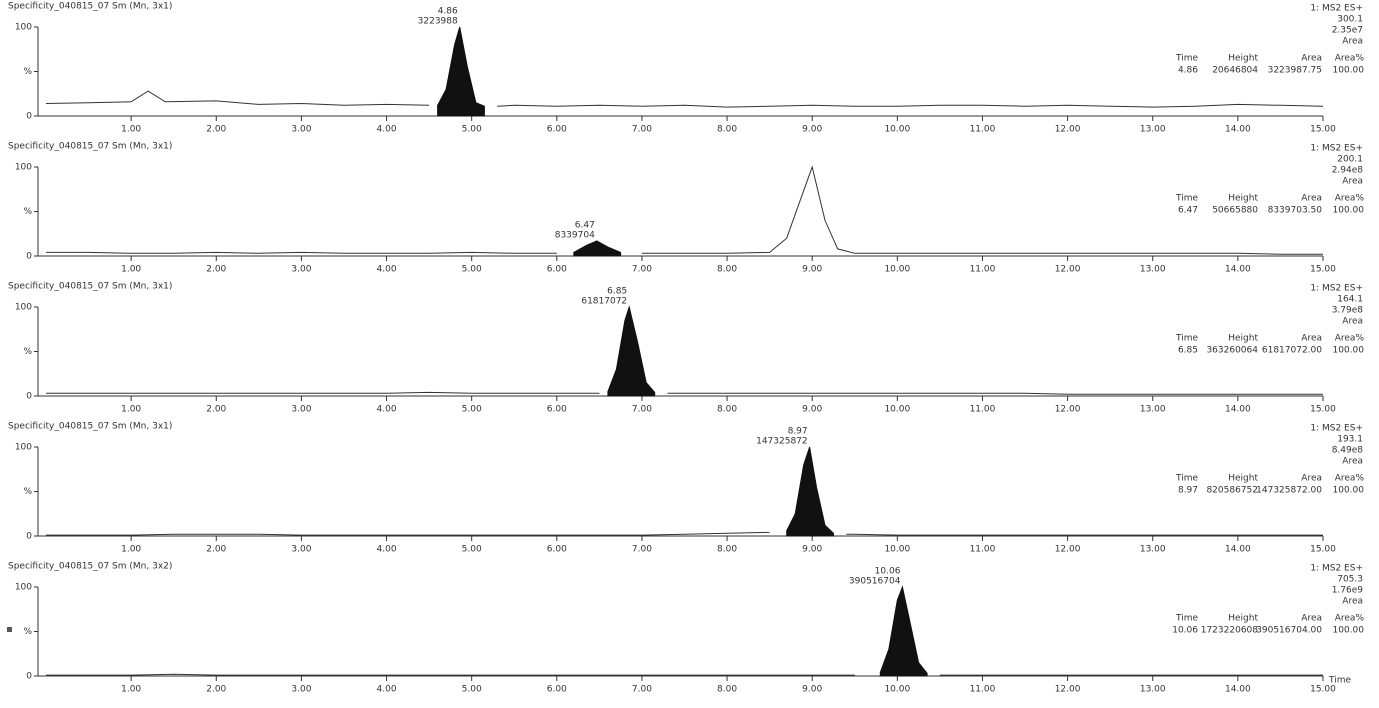 This screenshot has height=708, width=1379. What do you see at coordinates (23, 168) in the screenshot?
I see `y-tick-label: 100` at bounding box center [23, 168].